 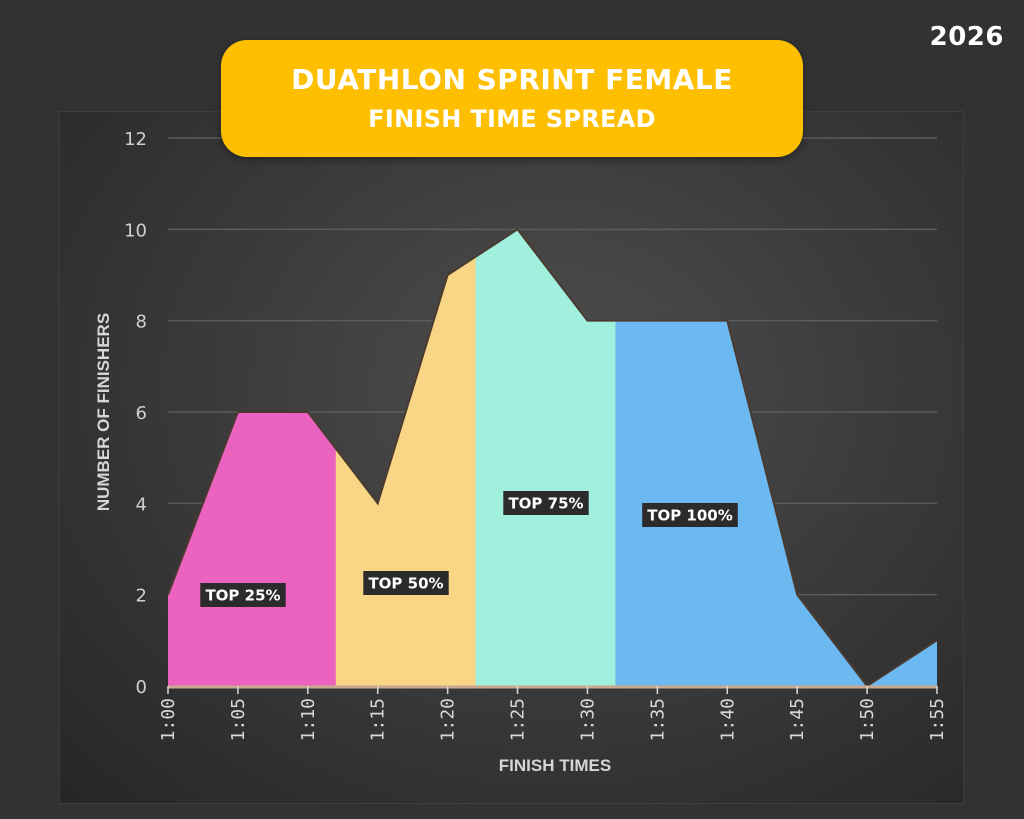 I want to click on x-tick-label: 1:30, so click(x=587, y=719).